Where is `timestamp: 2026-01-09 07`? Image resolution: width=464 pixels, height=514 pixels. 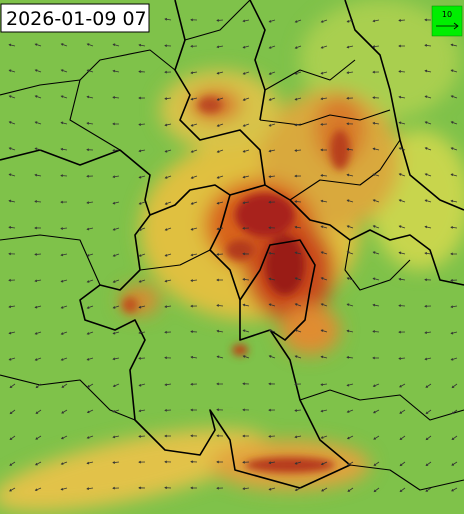
timestamp: 2026-01-09 07 is located at coordinates (76, 19).